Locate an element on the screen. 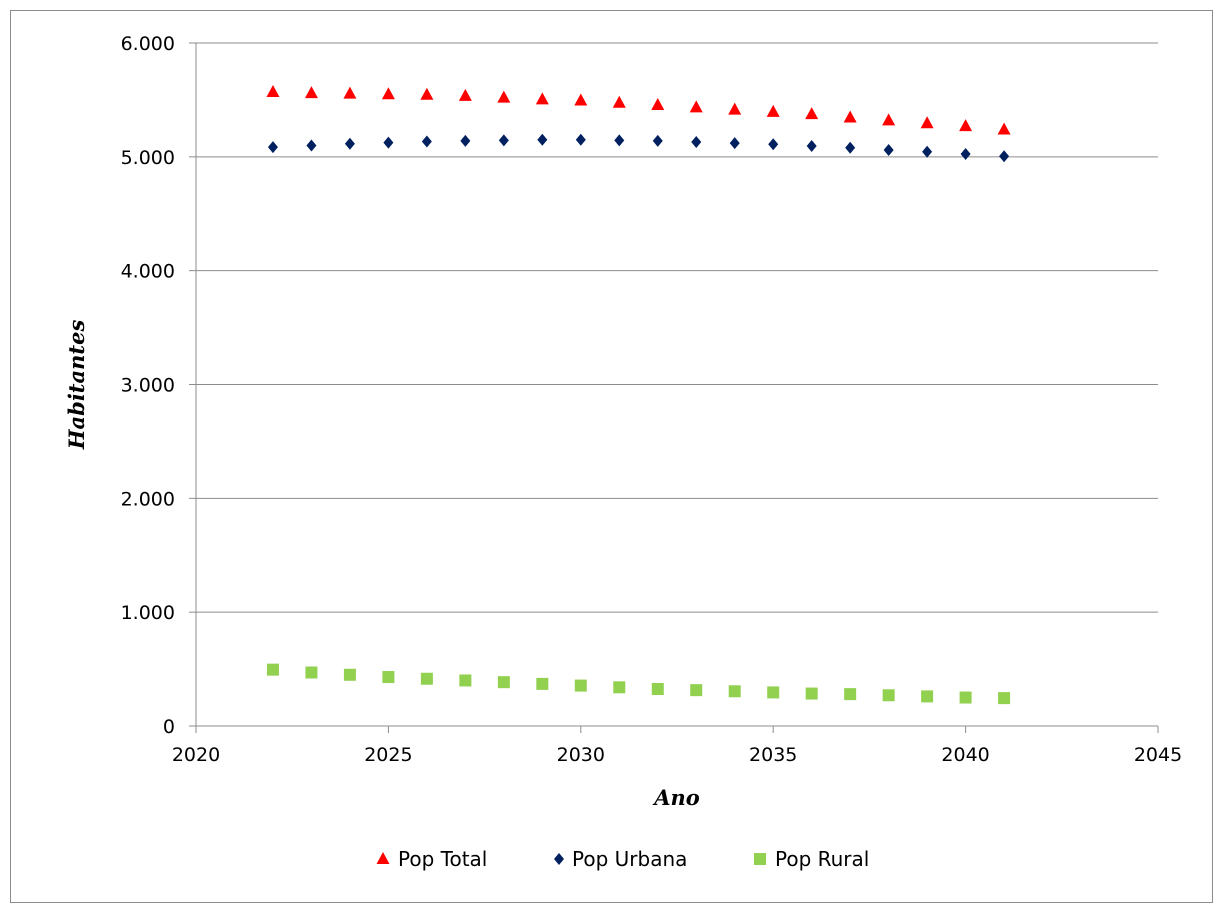 The image size is (1224, 914). y-tick-label: 6.000 is located at coordinates (148, 44).